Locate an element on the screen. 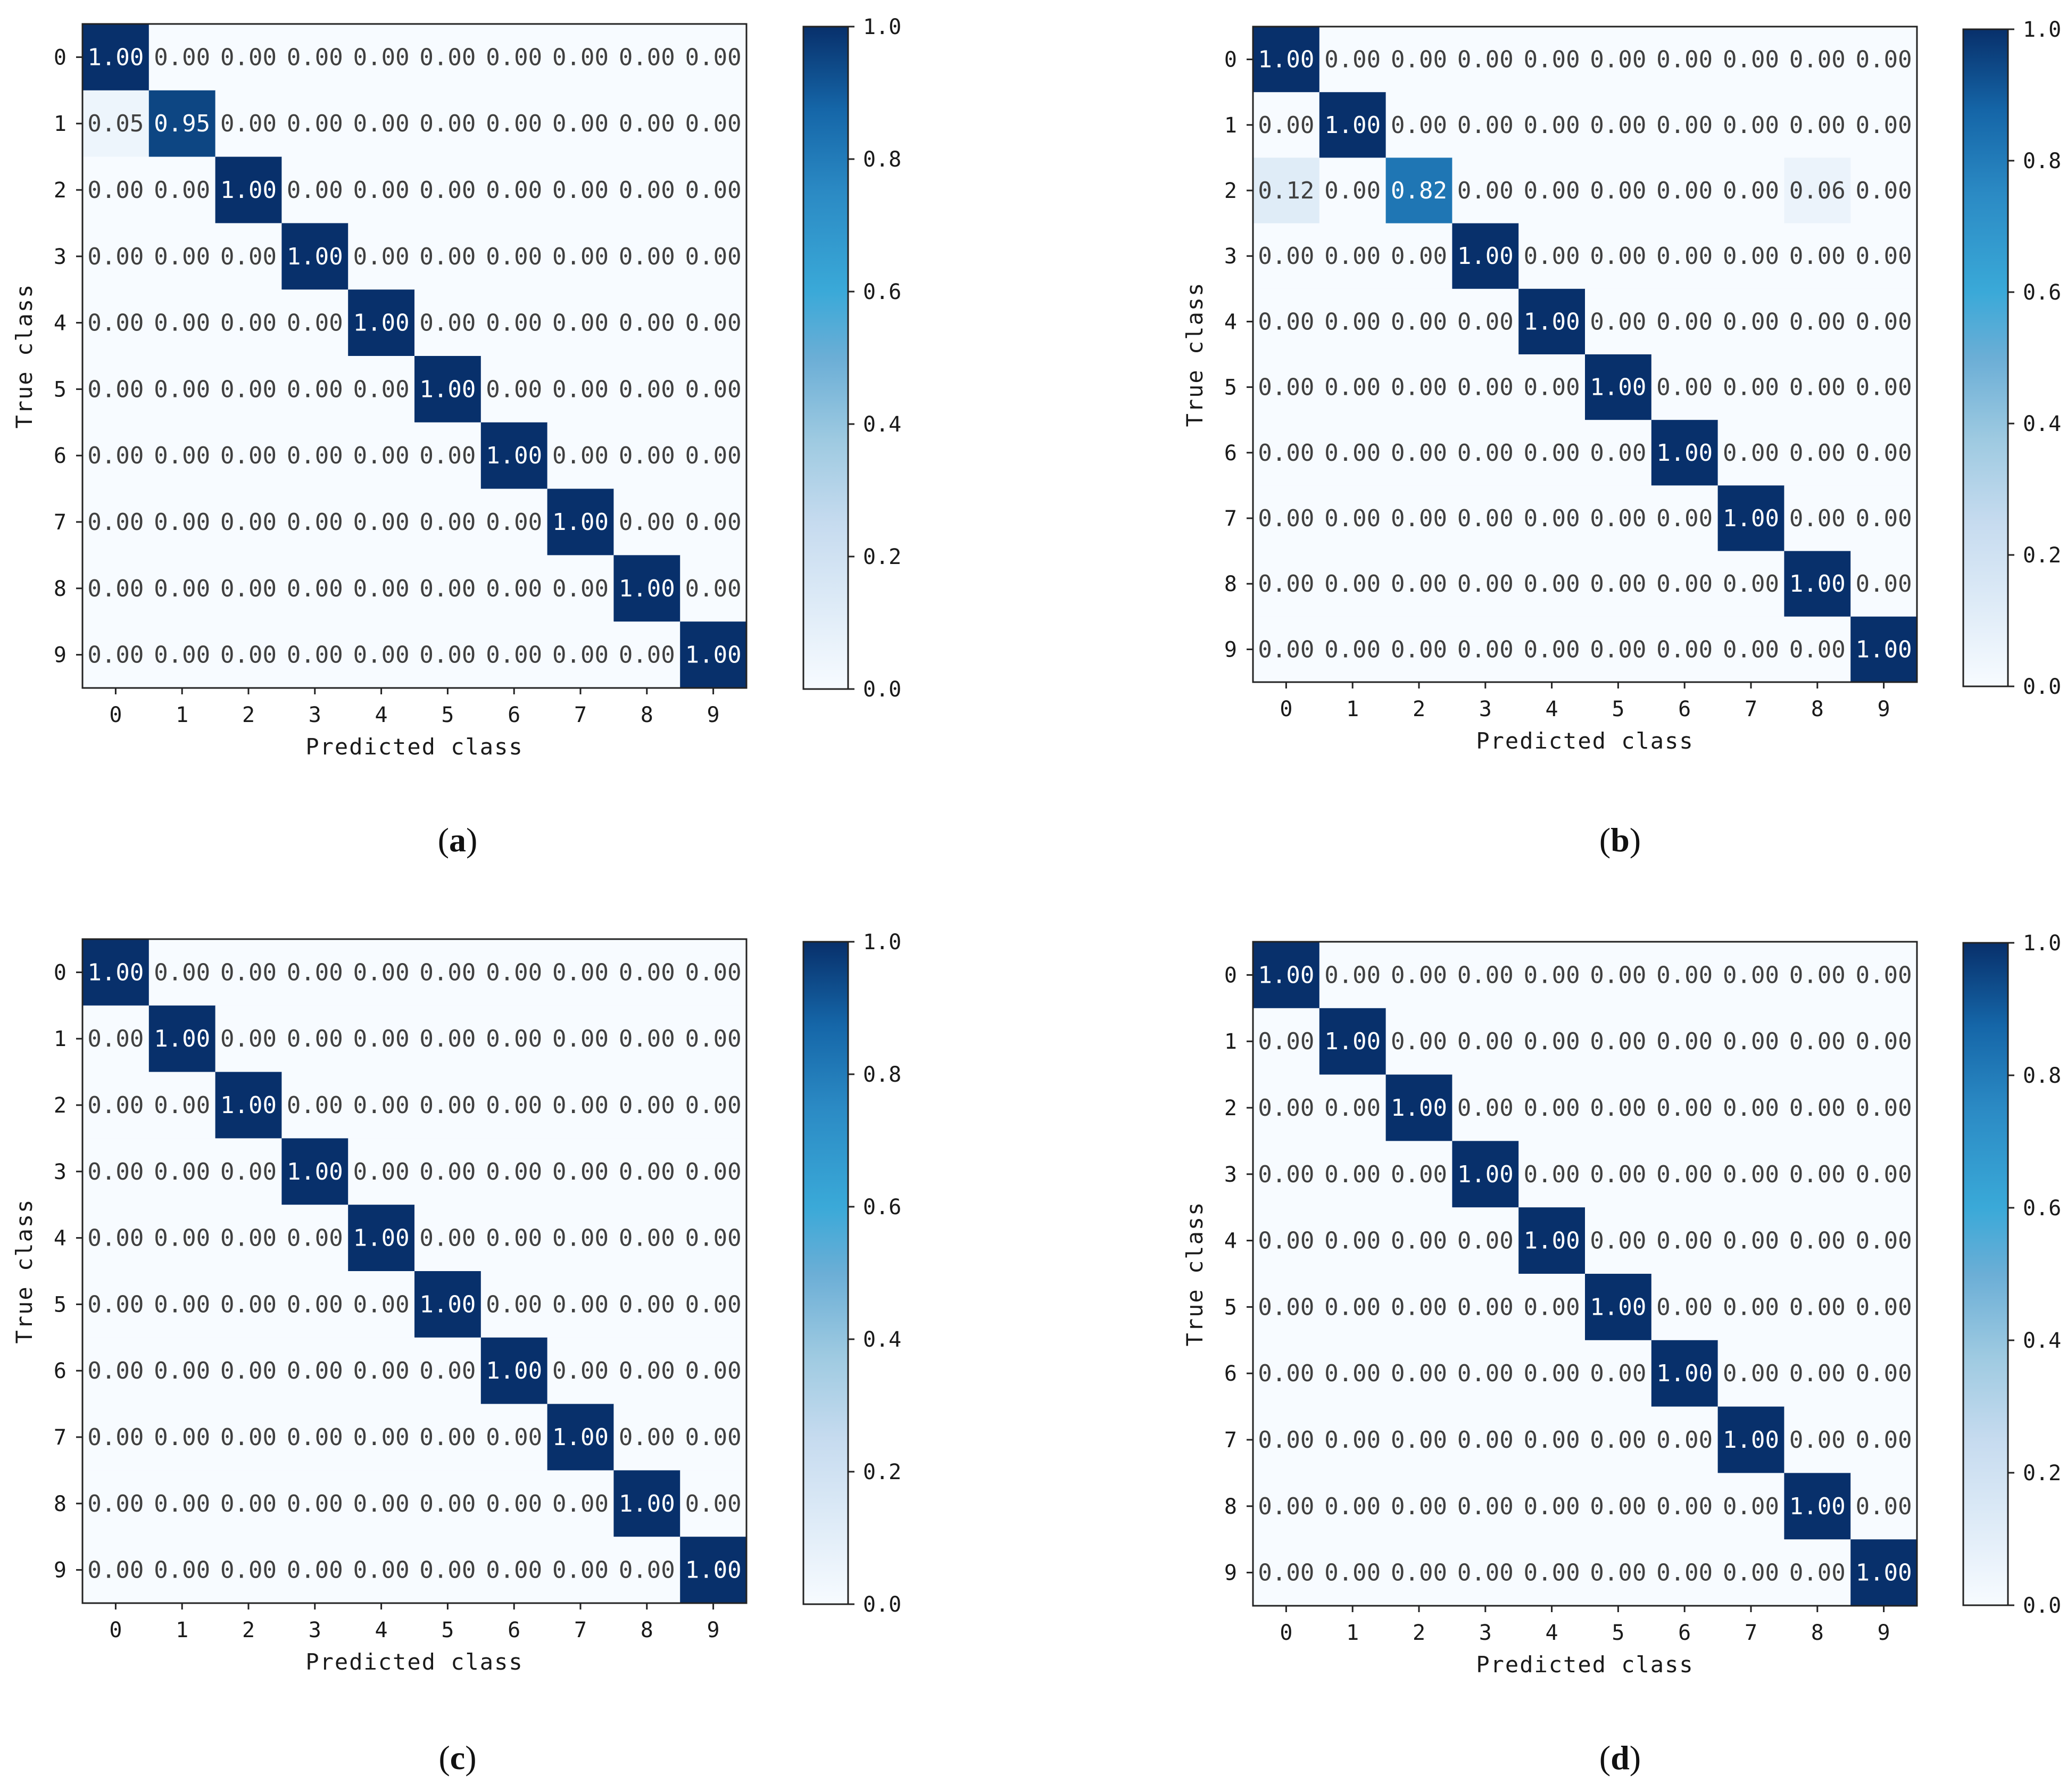 Image resolution: width=2067 pixels, height=1792 pixels. colorbar-tick-label: 1.0 is located at coordinates (882, 27).